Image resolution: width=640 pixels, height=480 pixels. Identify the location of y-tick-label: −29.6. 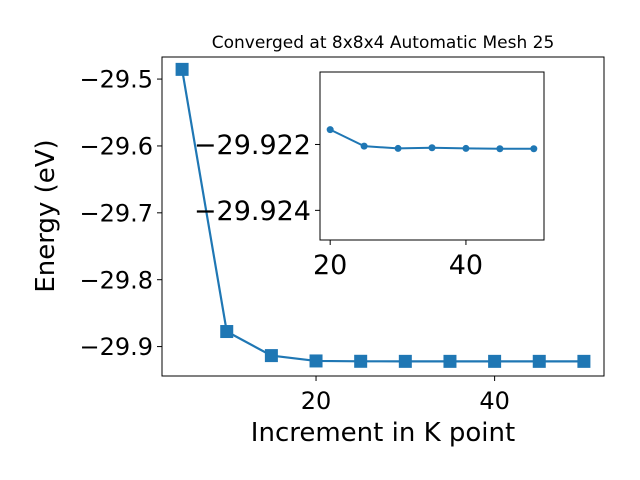
(116, 147).